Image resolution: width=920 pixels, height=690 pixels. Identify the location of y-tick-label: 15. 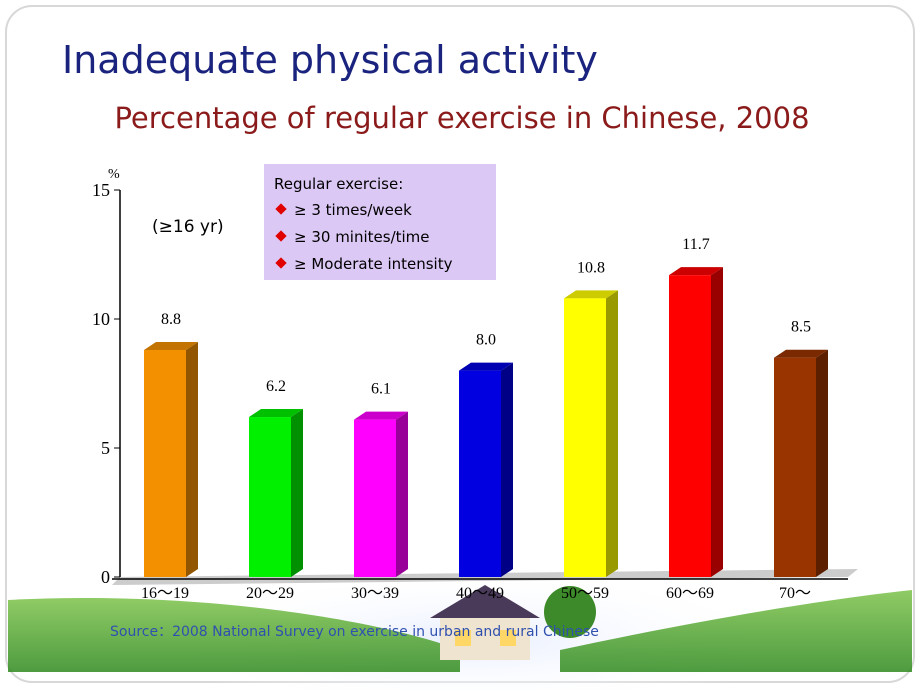
(101, 190).